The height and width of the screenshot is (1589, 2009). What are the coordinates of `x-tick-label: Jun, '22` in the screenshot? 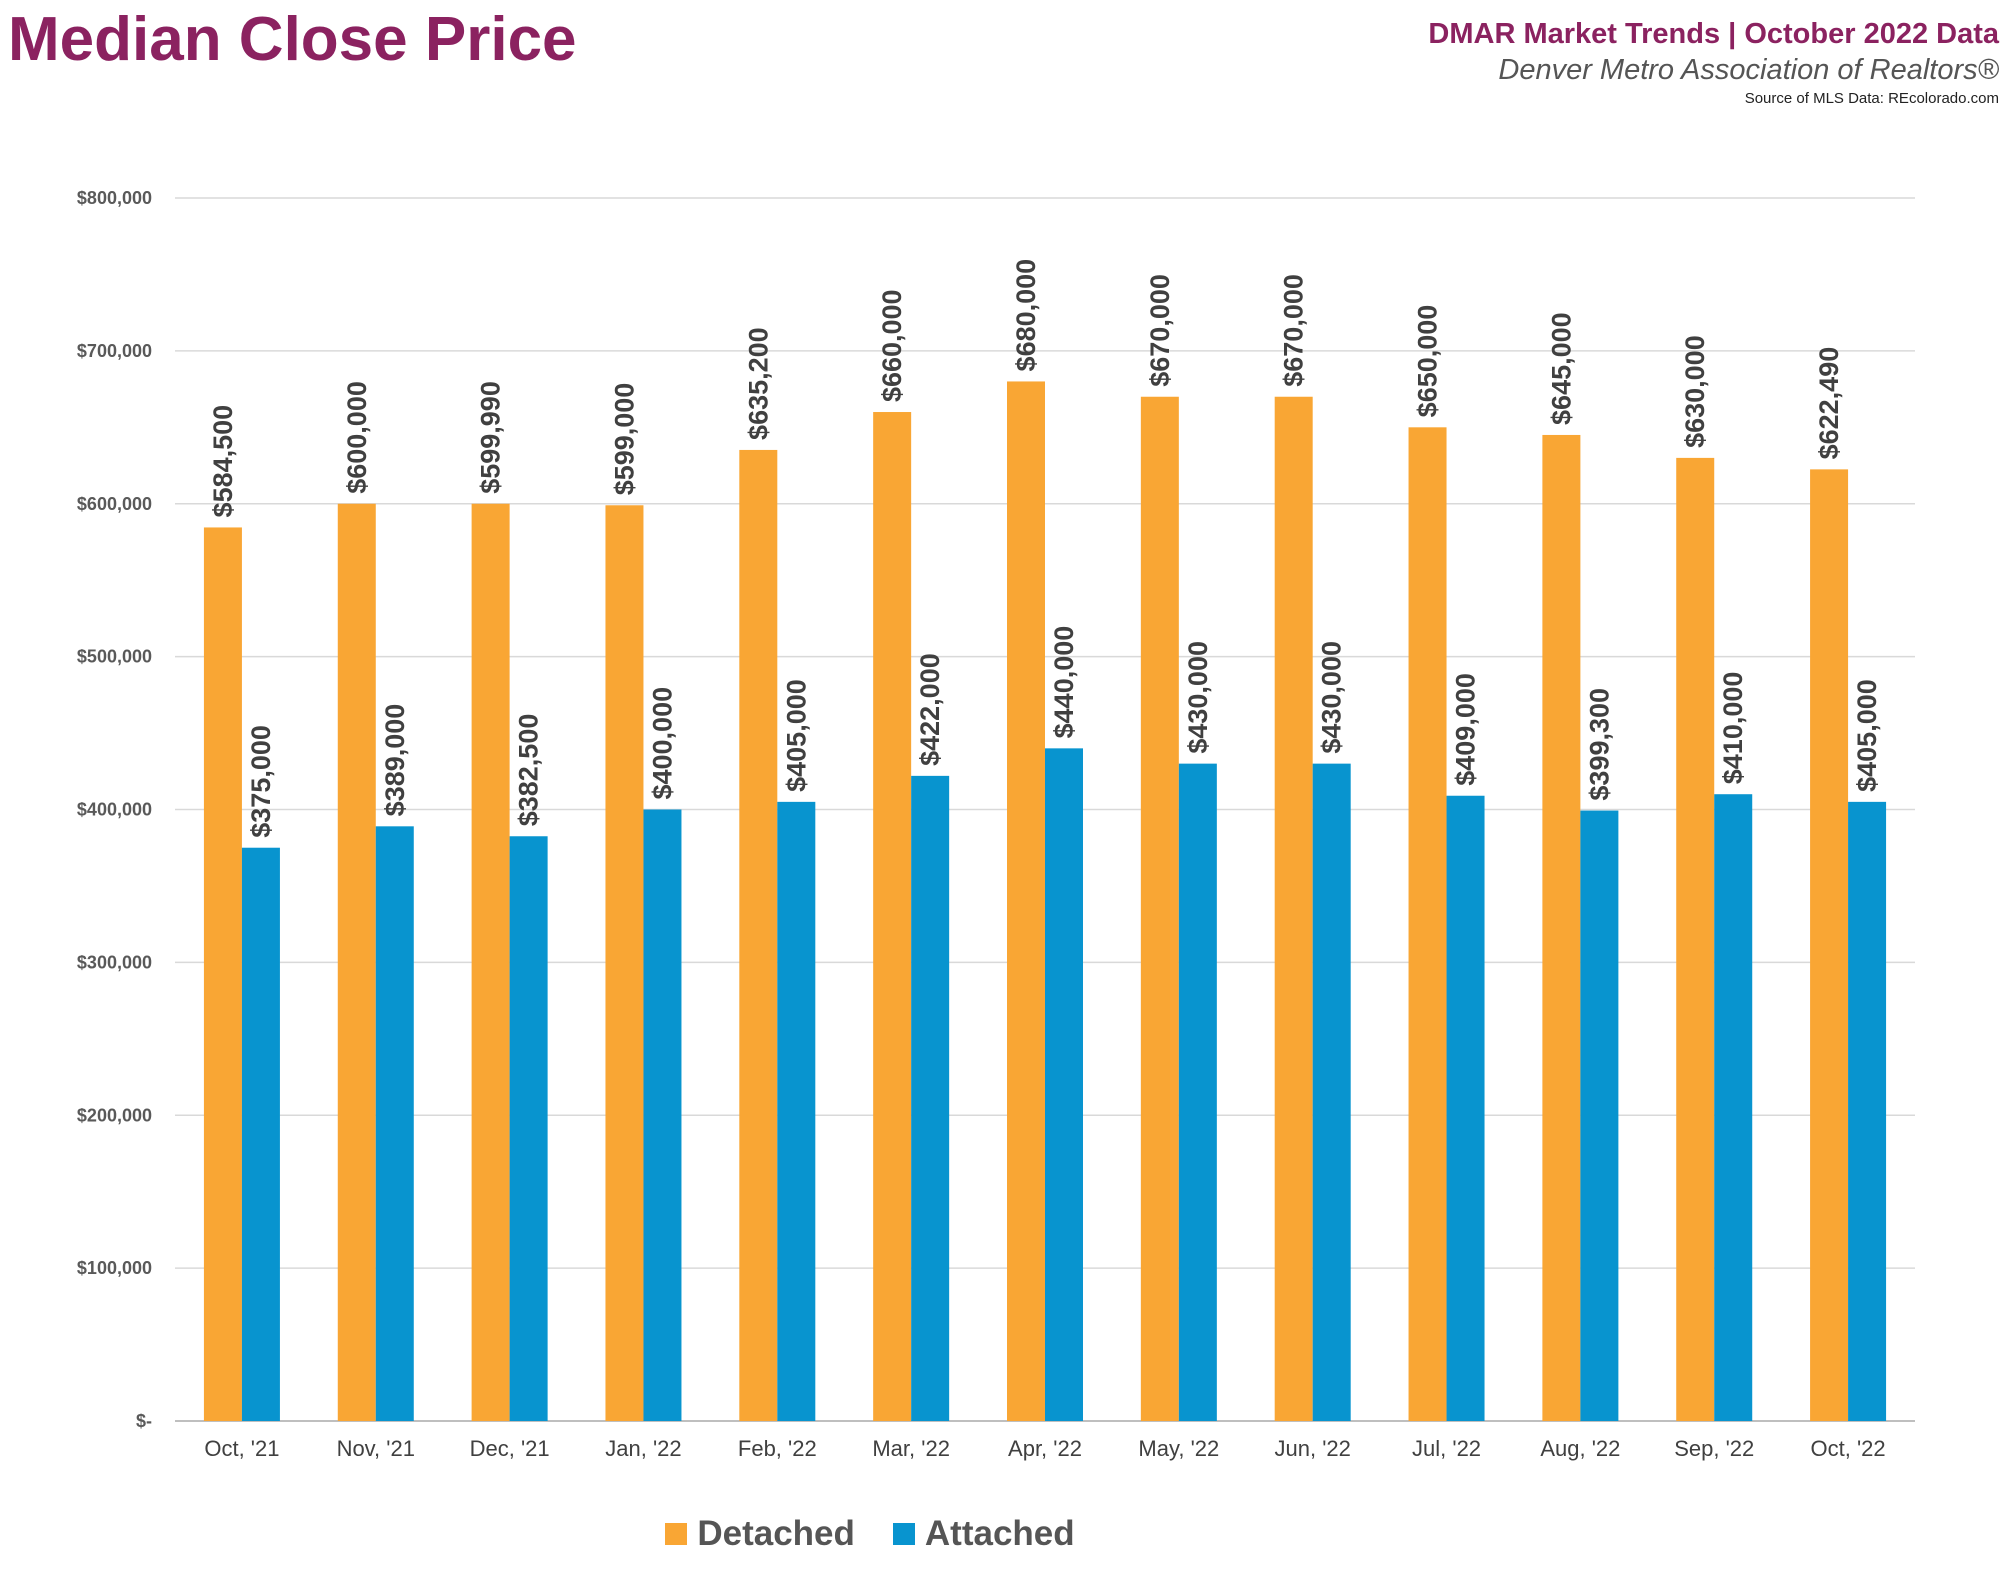 It's located at (1313, 1448).